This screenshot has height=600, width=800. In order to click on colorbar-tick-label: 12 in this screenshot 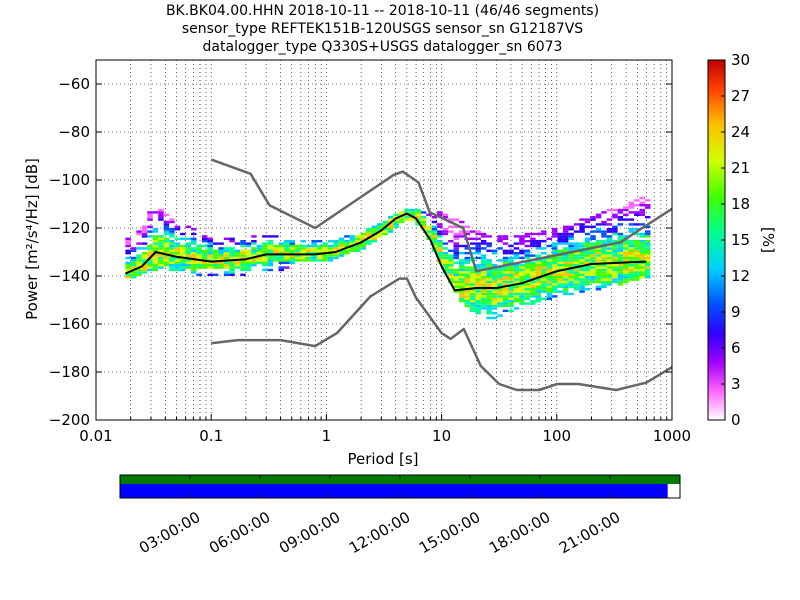, I will do `click(740, 276)`.